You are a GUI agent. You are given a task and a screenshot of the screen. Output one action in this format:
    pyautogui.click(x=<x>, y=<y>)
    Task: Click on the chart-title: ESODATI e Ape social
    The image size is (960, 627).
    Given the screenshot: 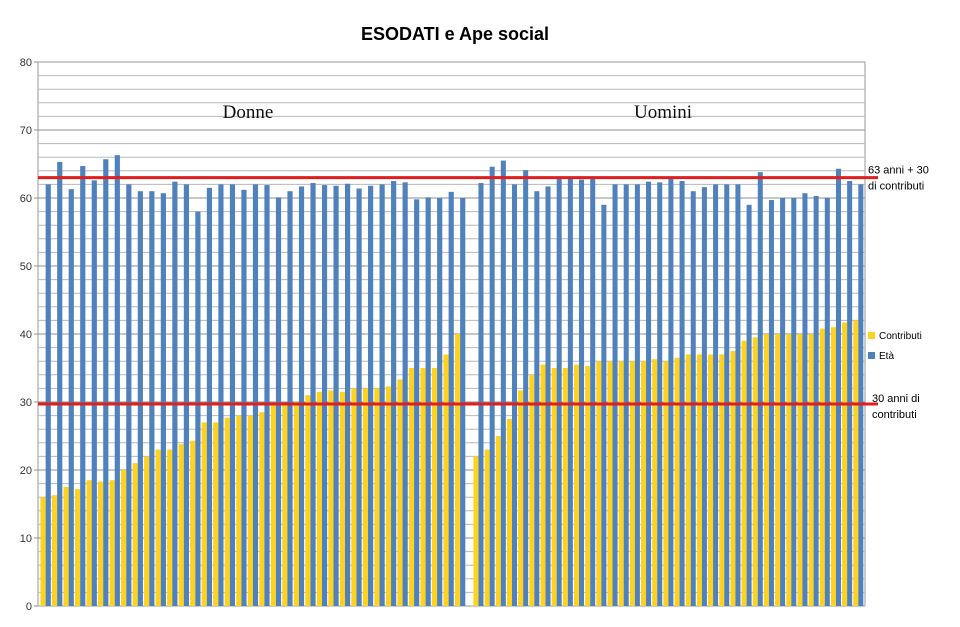 What is the action you would take?
    pyautogui.click(x=455, y=34)
    